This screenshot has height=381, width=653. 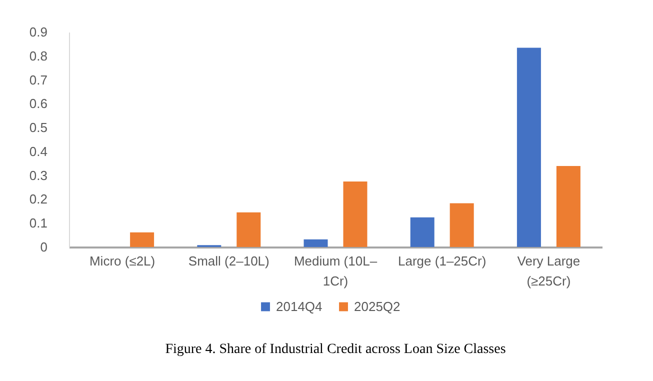 I want to click on y-tick-label: 0.4, so click(x=38, y=151).